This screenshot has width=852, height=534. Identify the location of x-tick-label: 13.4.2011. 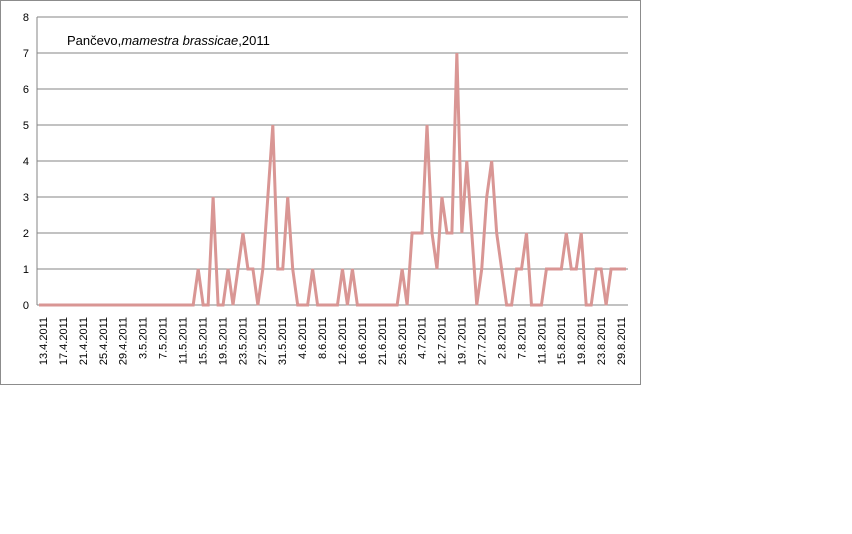
(44, 341).